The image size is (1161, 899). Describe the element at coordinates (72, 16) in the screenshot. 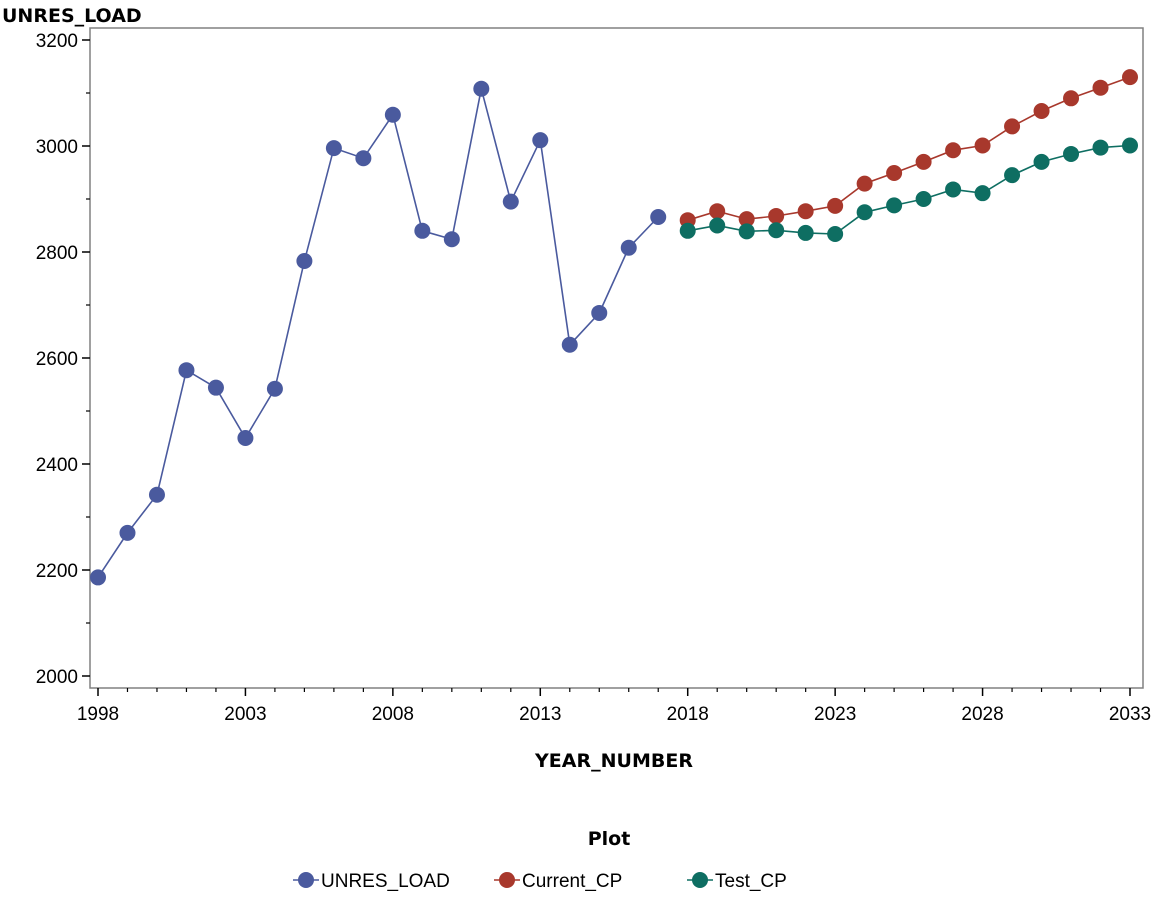

I see `y-axis-title: UNRES_LOAD` at that location.